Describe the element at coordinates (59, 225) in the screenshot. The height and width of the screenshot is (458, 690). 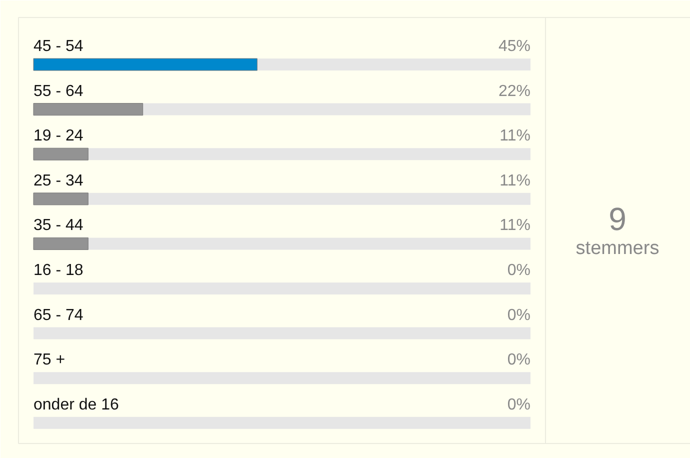
I see `y-tick-label: 35 - 44` at that location.